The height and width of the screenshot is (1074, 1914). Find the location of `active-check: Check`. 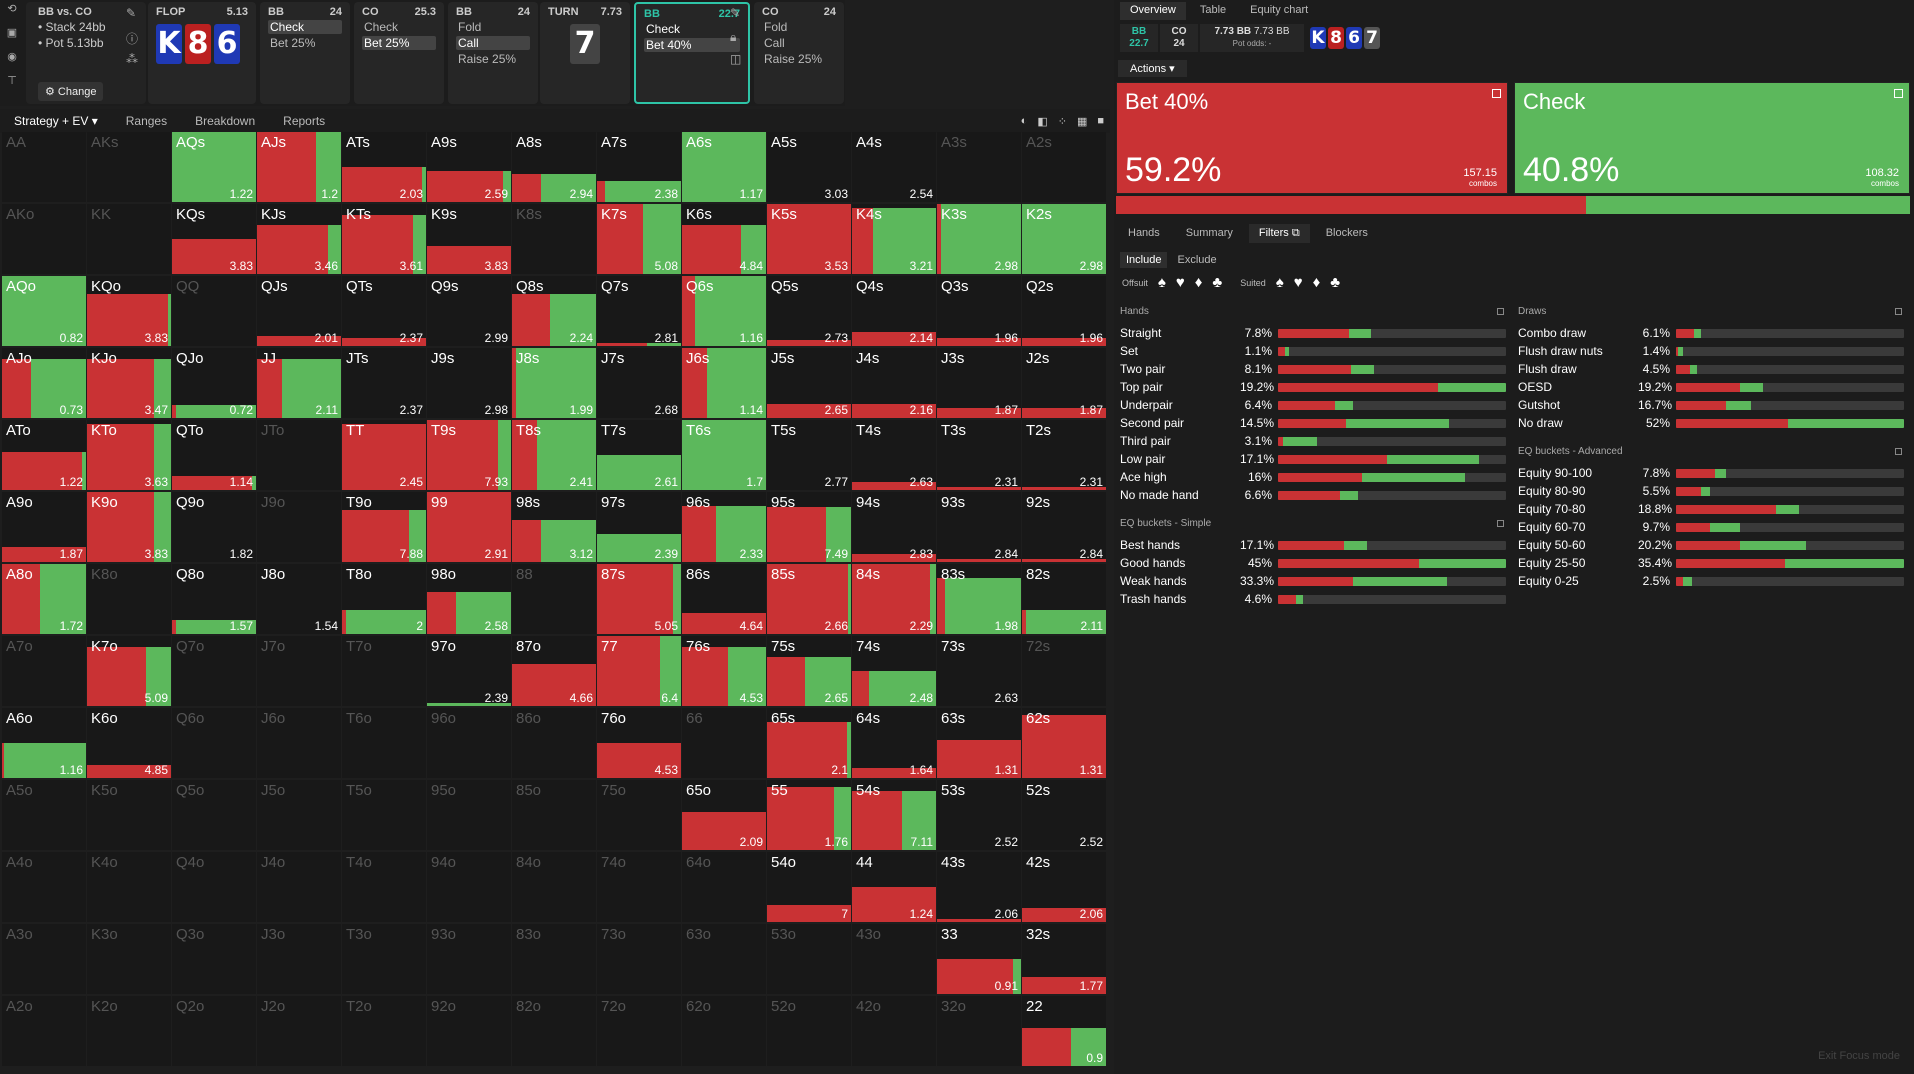

active-check: Check is located at coordinates (663, 29).